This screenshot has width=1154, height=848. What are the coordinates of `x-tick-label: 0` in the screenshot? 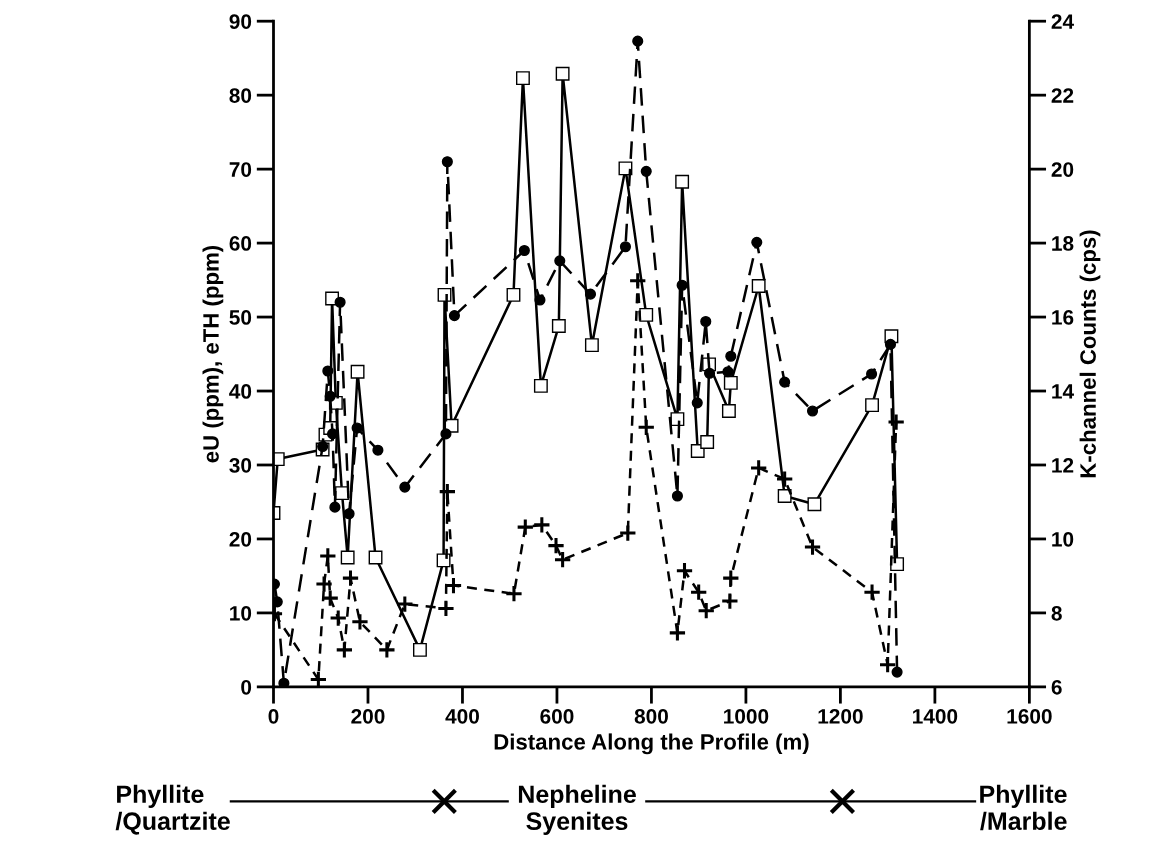 It's located at (273, 716).